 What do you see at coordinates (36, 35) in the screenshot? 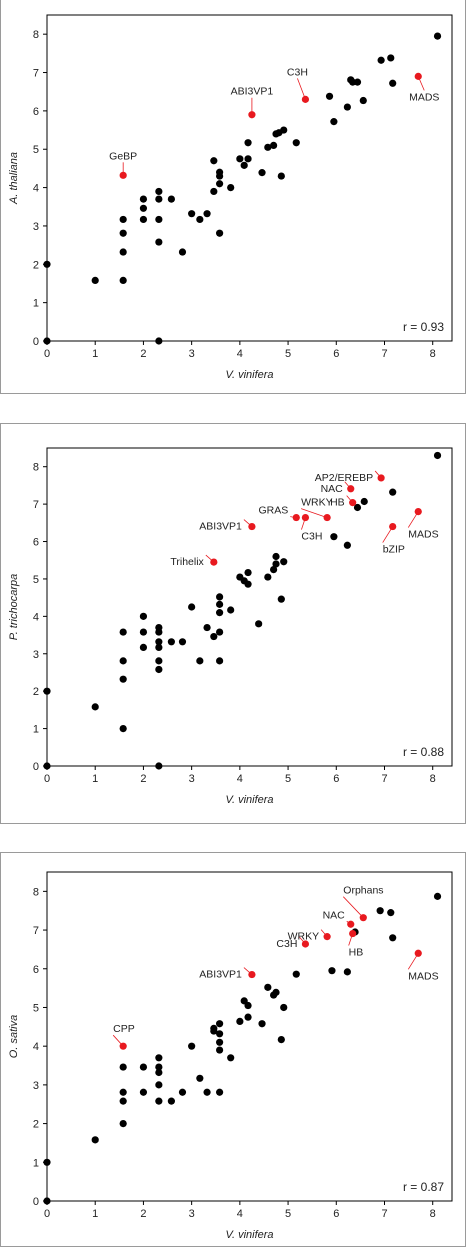
I see `y-tick-label: 8` at bounding box center [36, 35].